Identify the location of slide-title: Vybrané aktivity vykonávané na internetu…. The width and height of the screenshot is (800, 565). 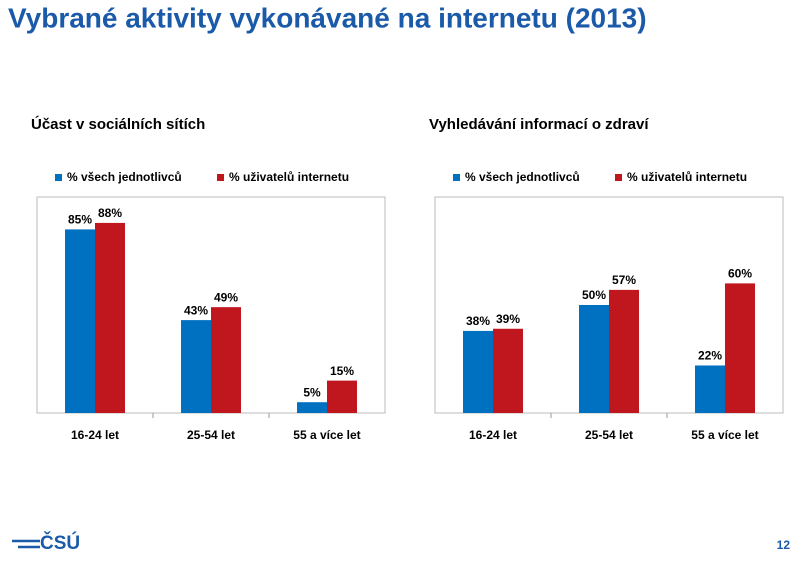
(327, 17).